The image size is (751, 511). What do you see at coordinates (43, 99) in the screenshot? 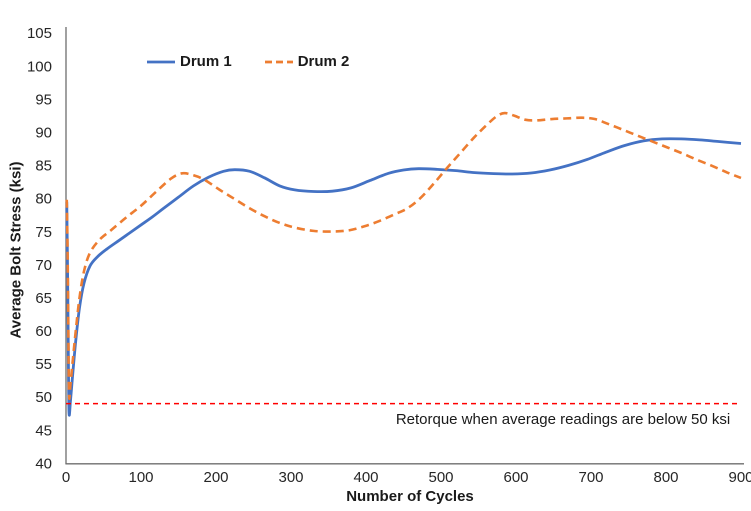
I see `y-tick-label: 95` at bounding box center [43, 99].